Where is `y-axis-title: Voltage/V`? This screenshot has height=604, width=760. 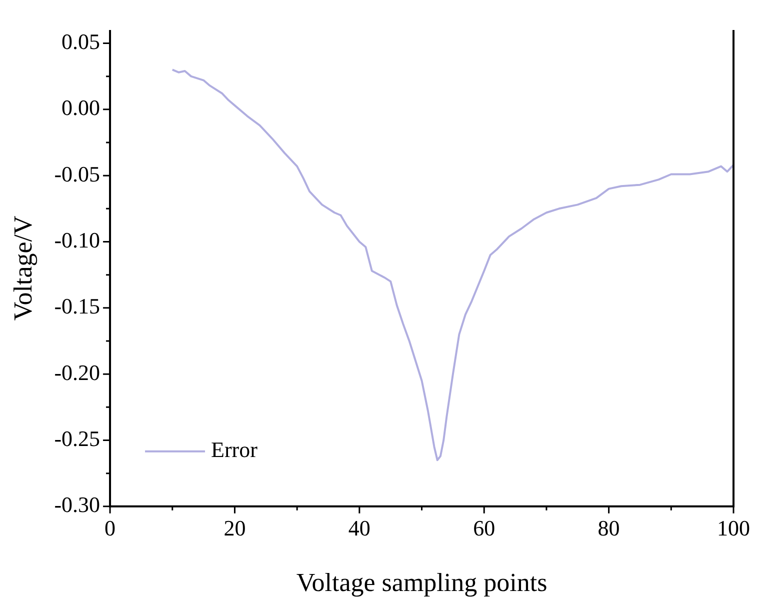 y-axis-title: Voltage/V is located at coordinates (23, 268).